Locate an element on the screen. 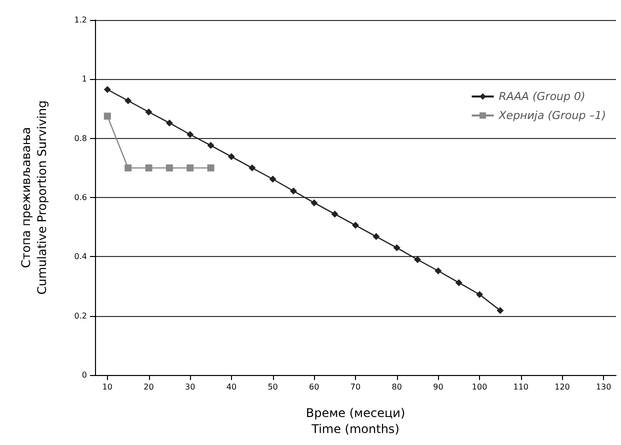  x-tick-label: 130 is located at coordinates (604, 387).